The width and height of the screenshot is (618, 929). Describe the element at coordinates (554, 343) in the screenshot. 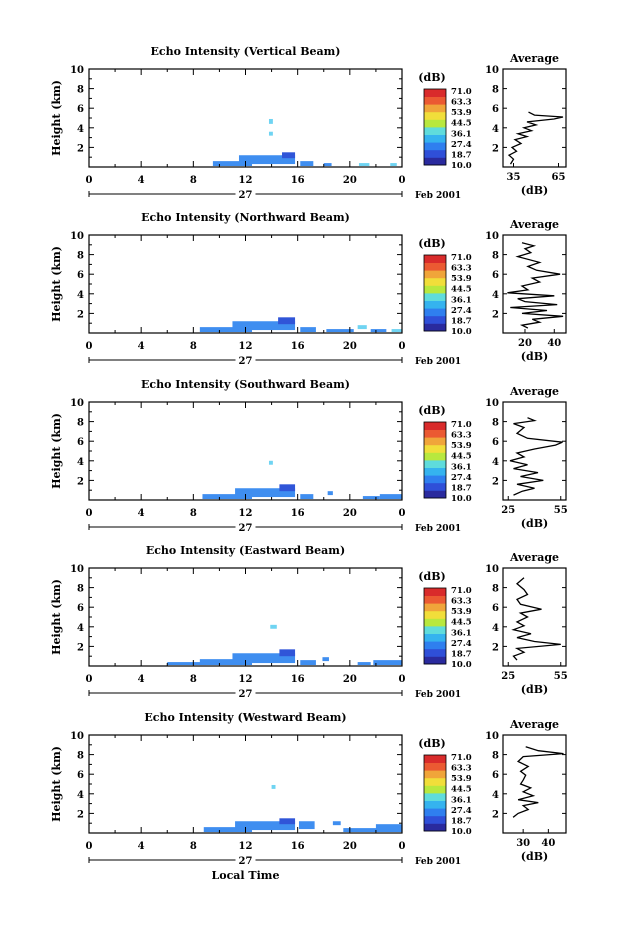

I see `average-x-tick-label: 40` at that location.